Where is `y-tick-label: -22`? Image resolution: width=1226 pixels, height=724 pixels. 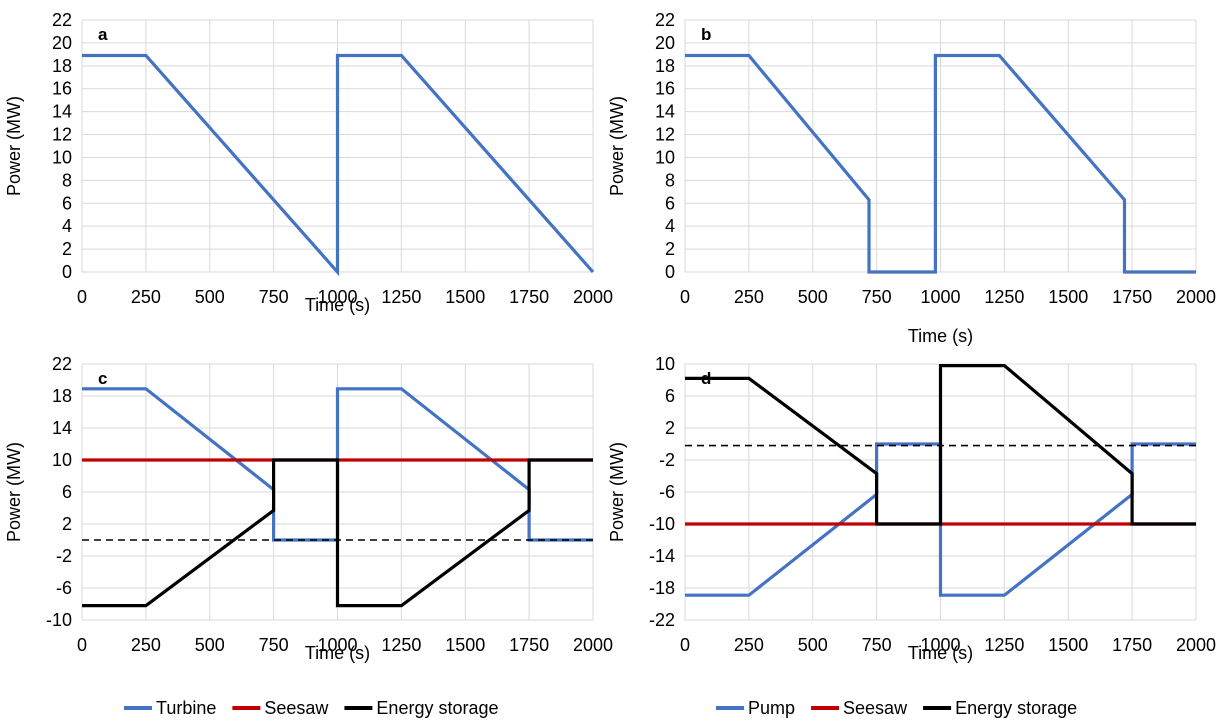
y-tick-label: -22 is located at coordinates (662, 620).